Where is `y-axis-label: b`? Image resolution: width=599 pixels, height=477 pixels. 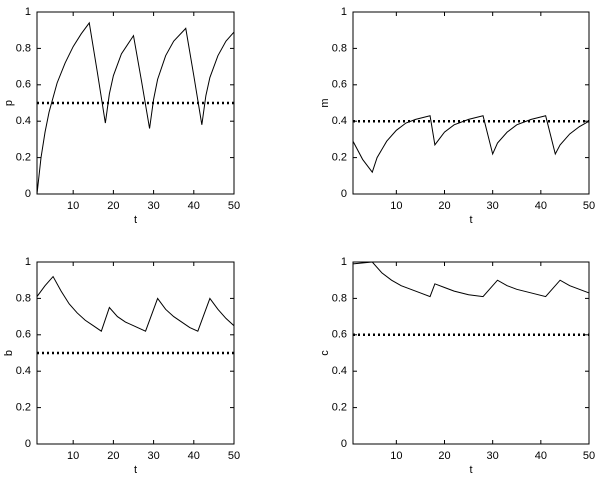
y-axis-label: b is located at coordinates (9, 353).